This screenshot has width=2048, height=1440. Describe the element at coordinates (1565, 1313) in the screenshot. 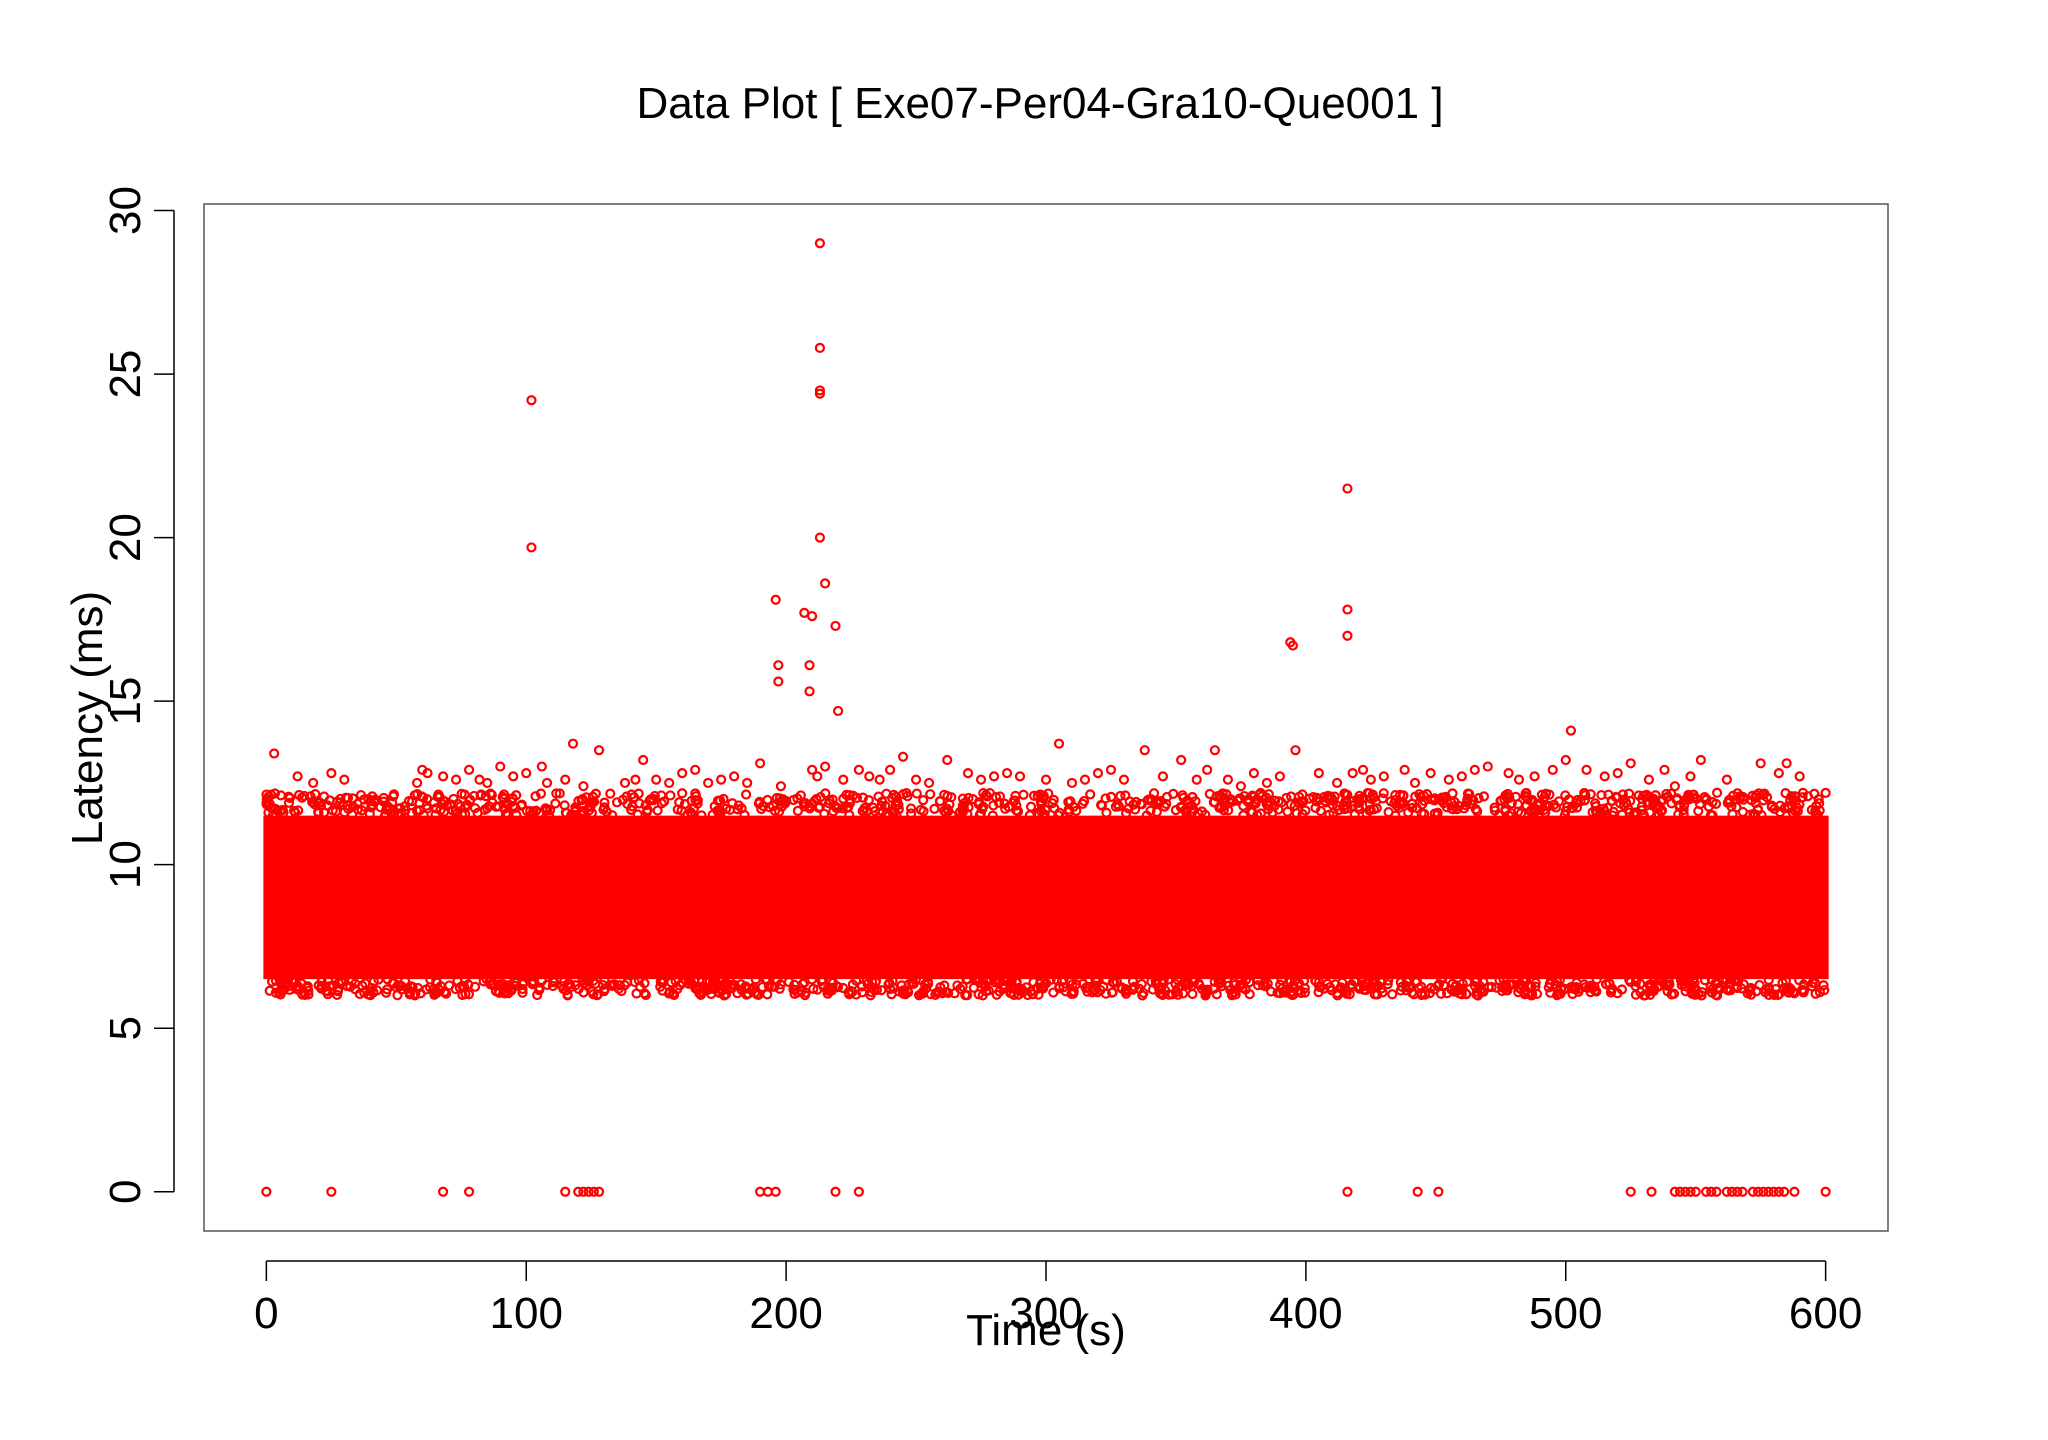

I see `x-tick-label: 500` at that location.